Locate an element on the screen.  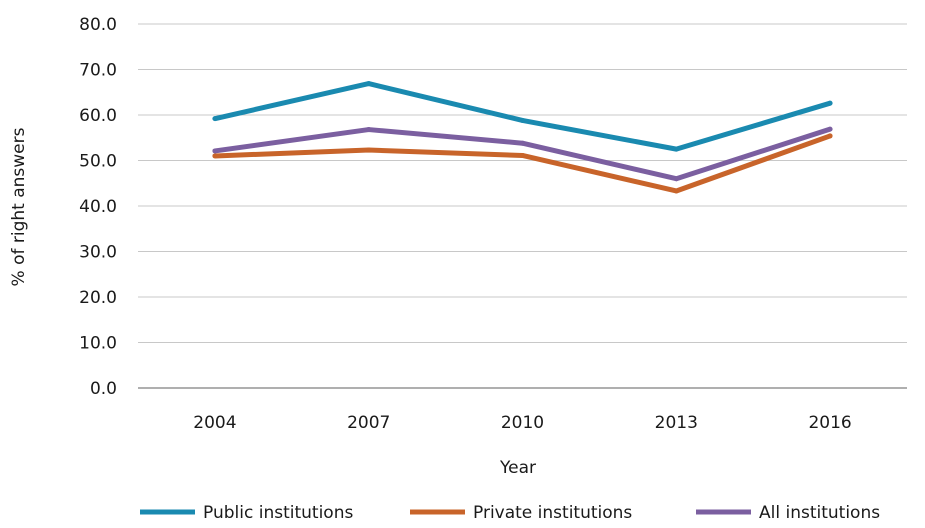
x-tick-label: 2010 is located at coordinates (522, 423).